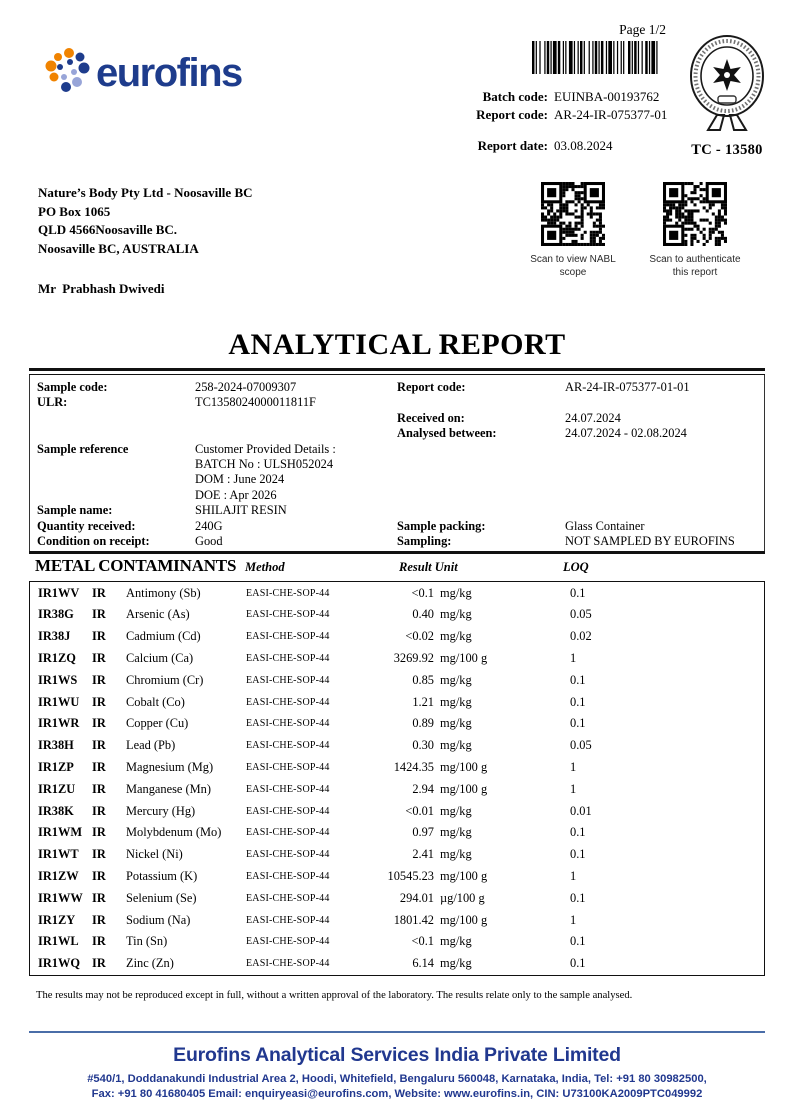 This screenshot has height=1114, width=794. I want to click on result-value: 1801.42, so click(413, 919).